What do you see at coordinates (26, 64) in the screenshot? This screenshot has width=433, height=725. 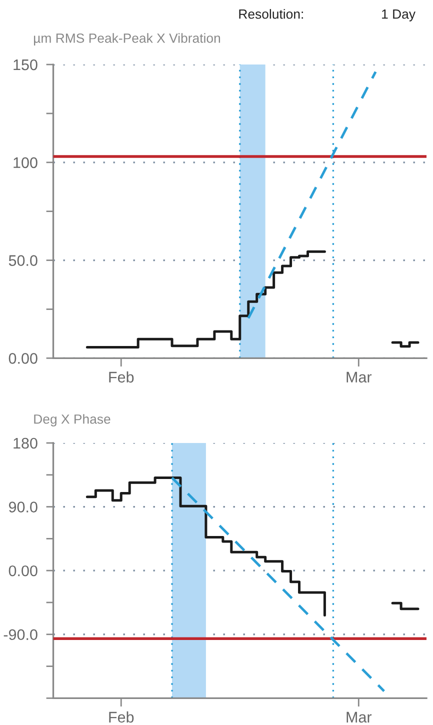 I see `y-tick-label: 150` at bounding box center [26, 64].